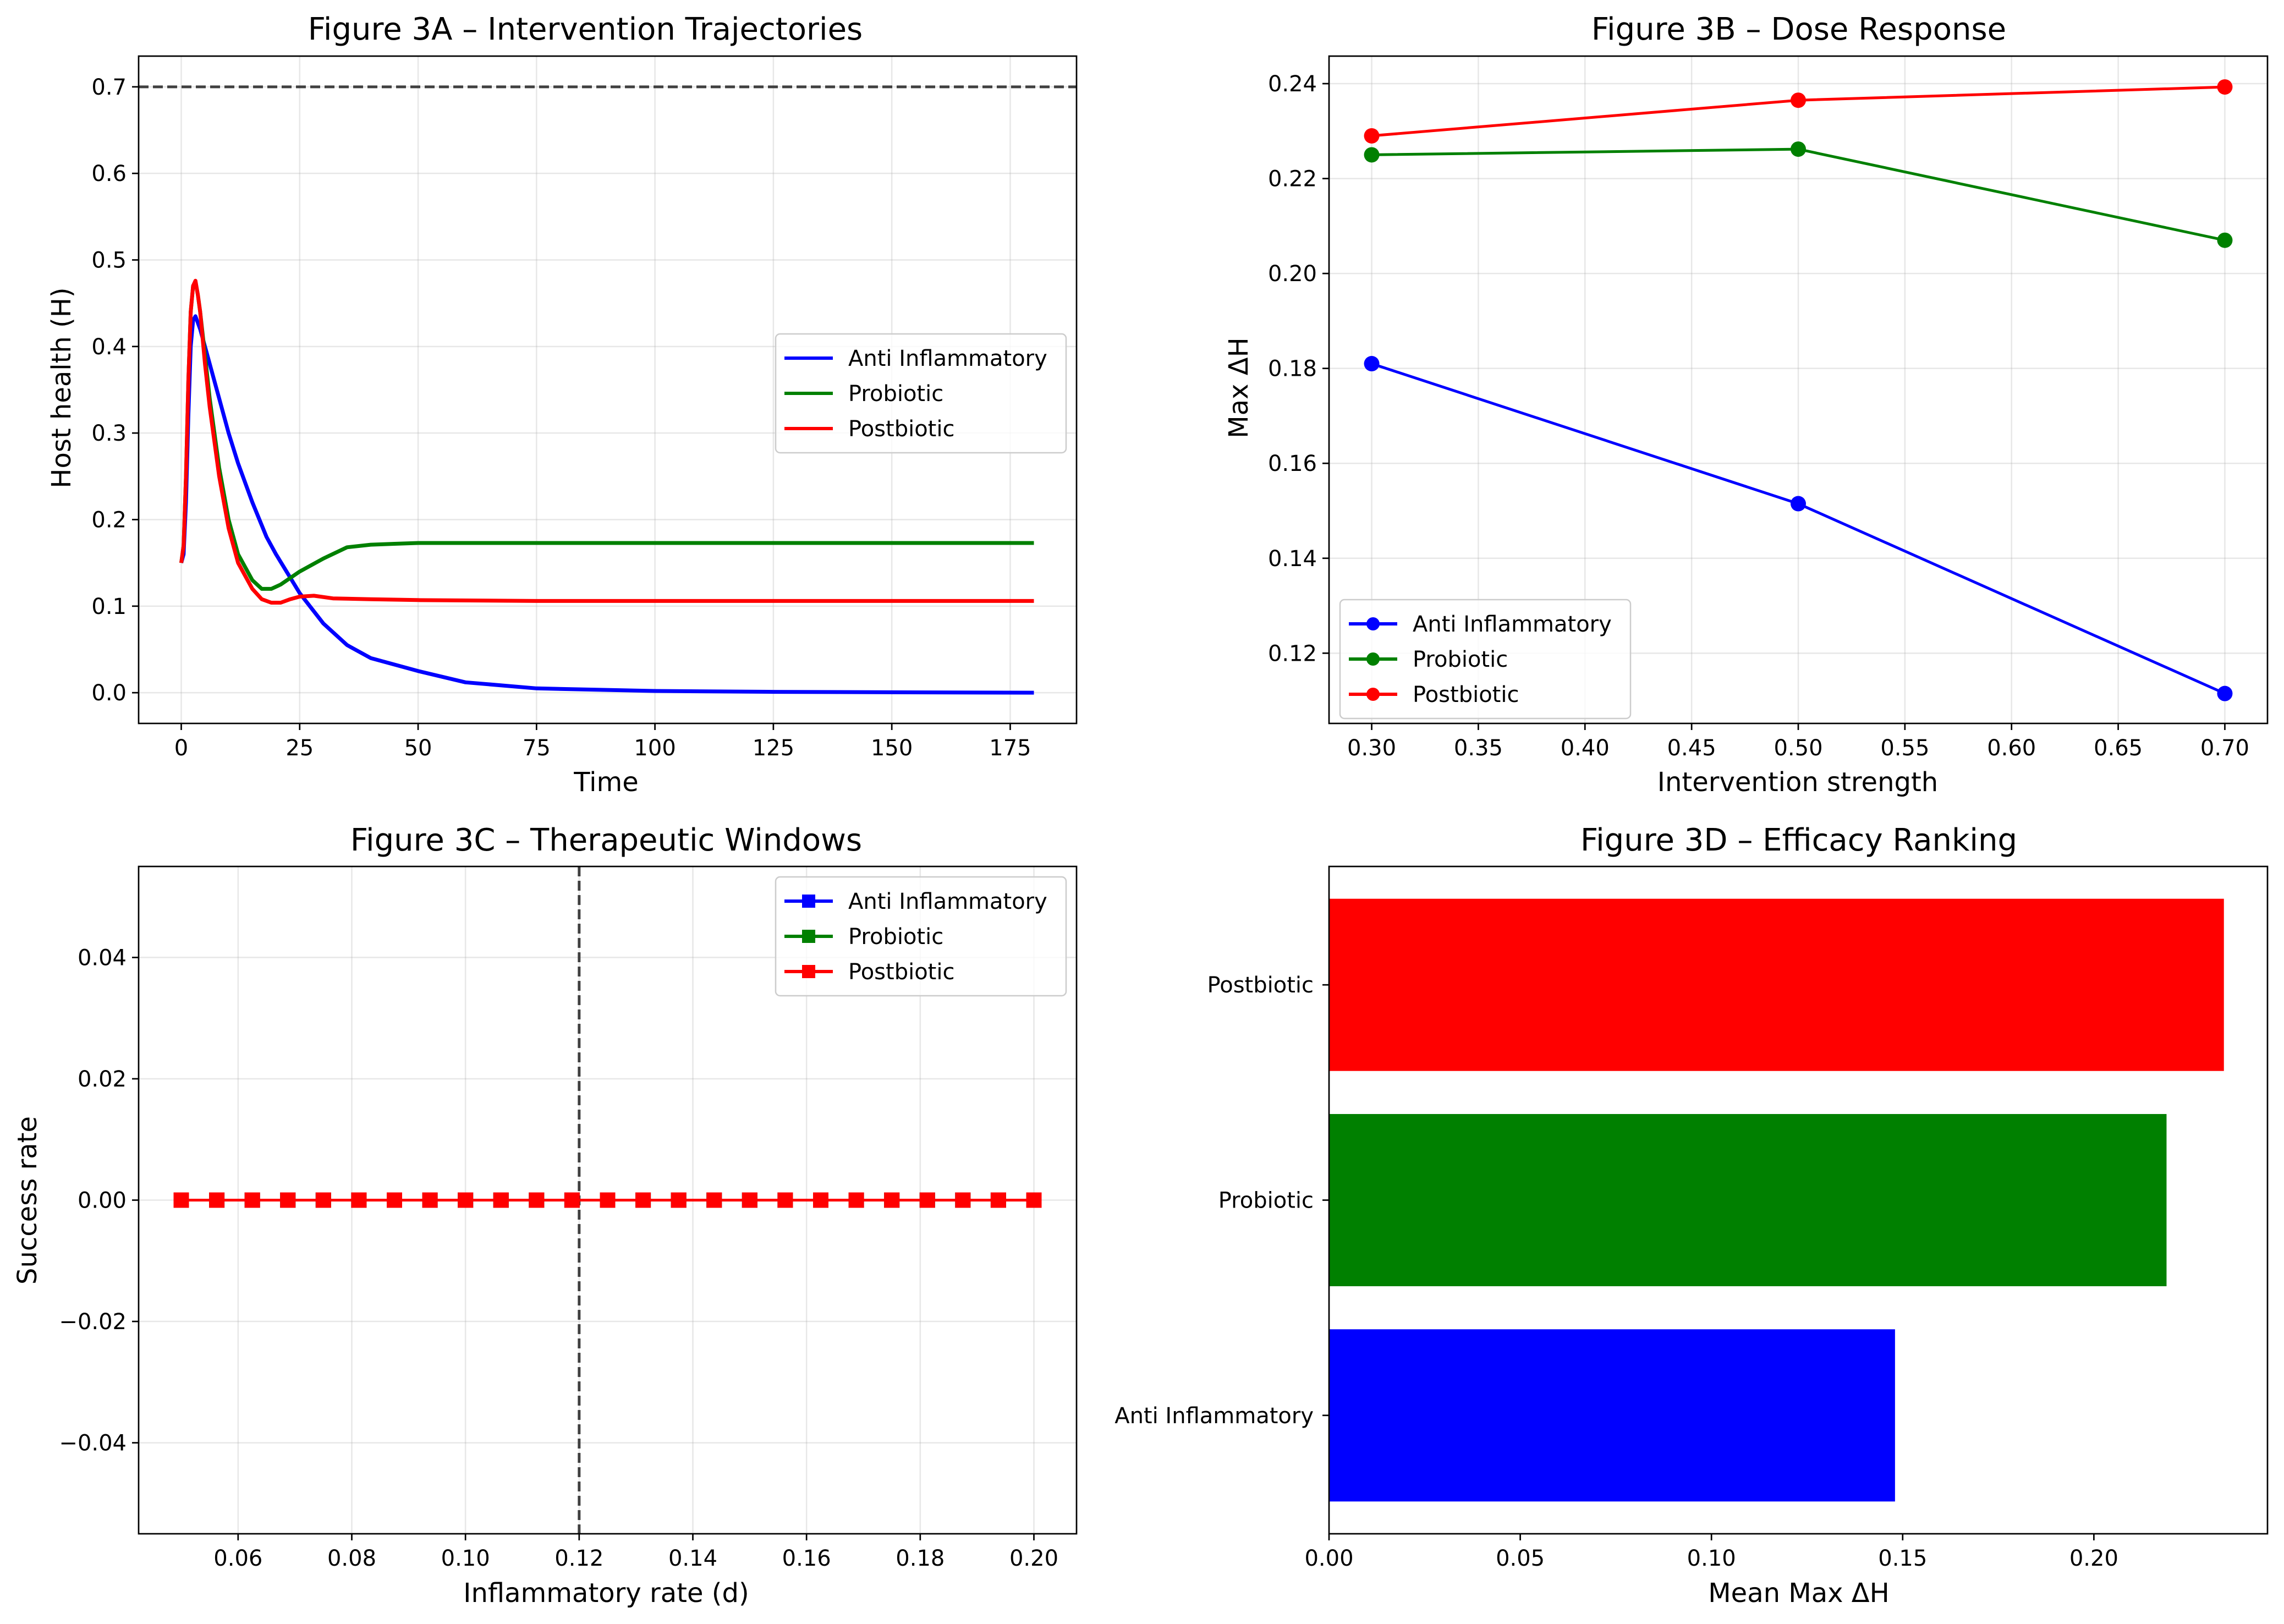  Describe the element at coordinates (606, 441) in the screenshot. I see `panel-3a-series-postbiotic` at that location.